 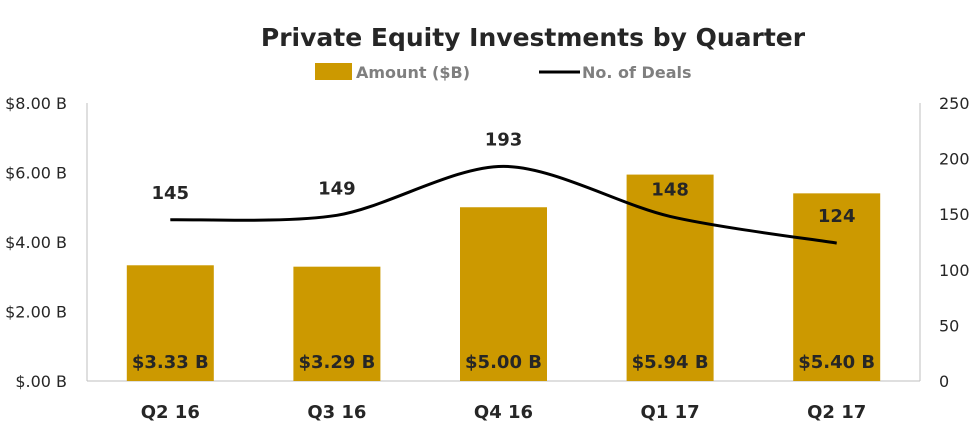 I want to click on line-data-label: 148, so click(x=670, y=189).